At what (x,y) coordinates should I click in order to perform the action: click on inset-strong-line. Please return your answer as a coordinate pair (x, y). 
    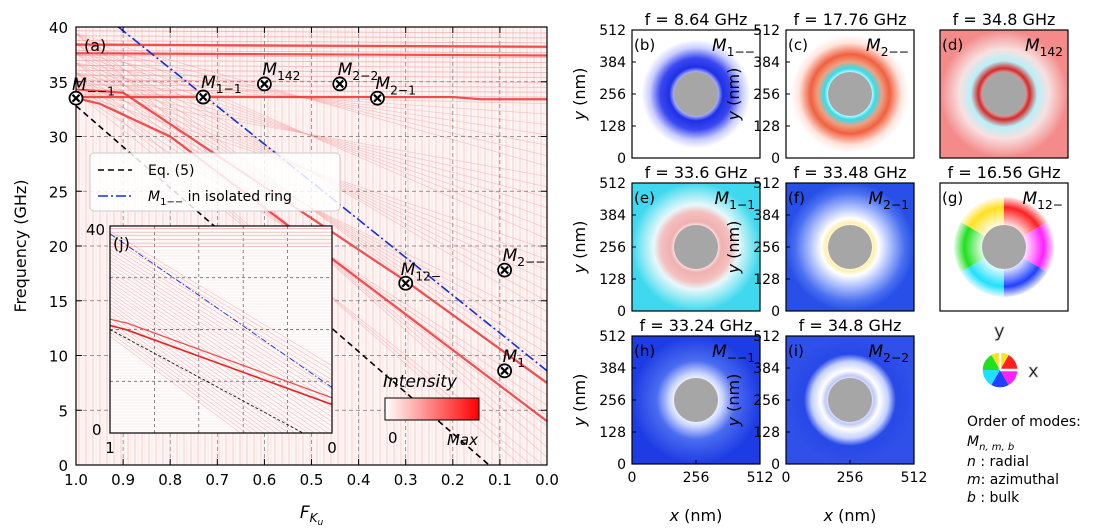
    Looking at the image, I should click on (221, 365).